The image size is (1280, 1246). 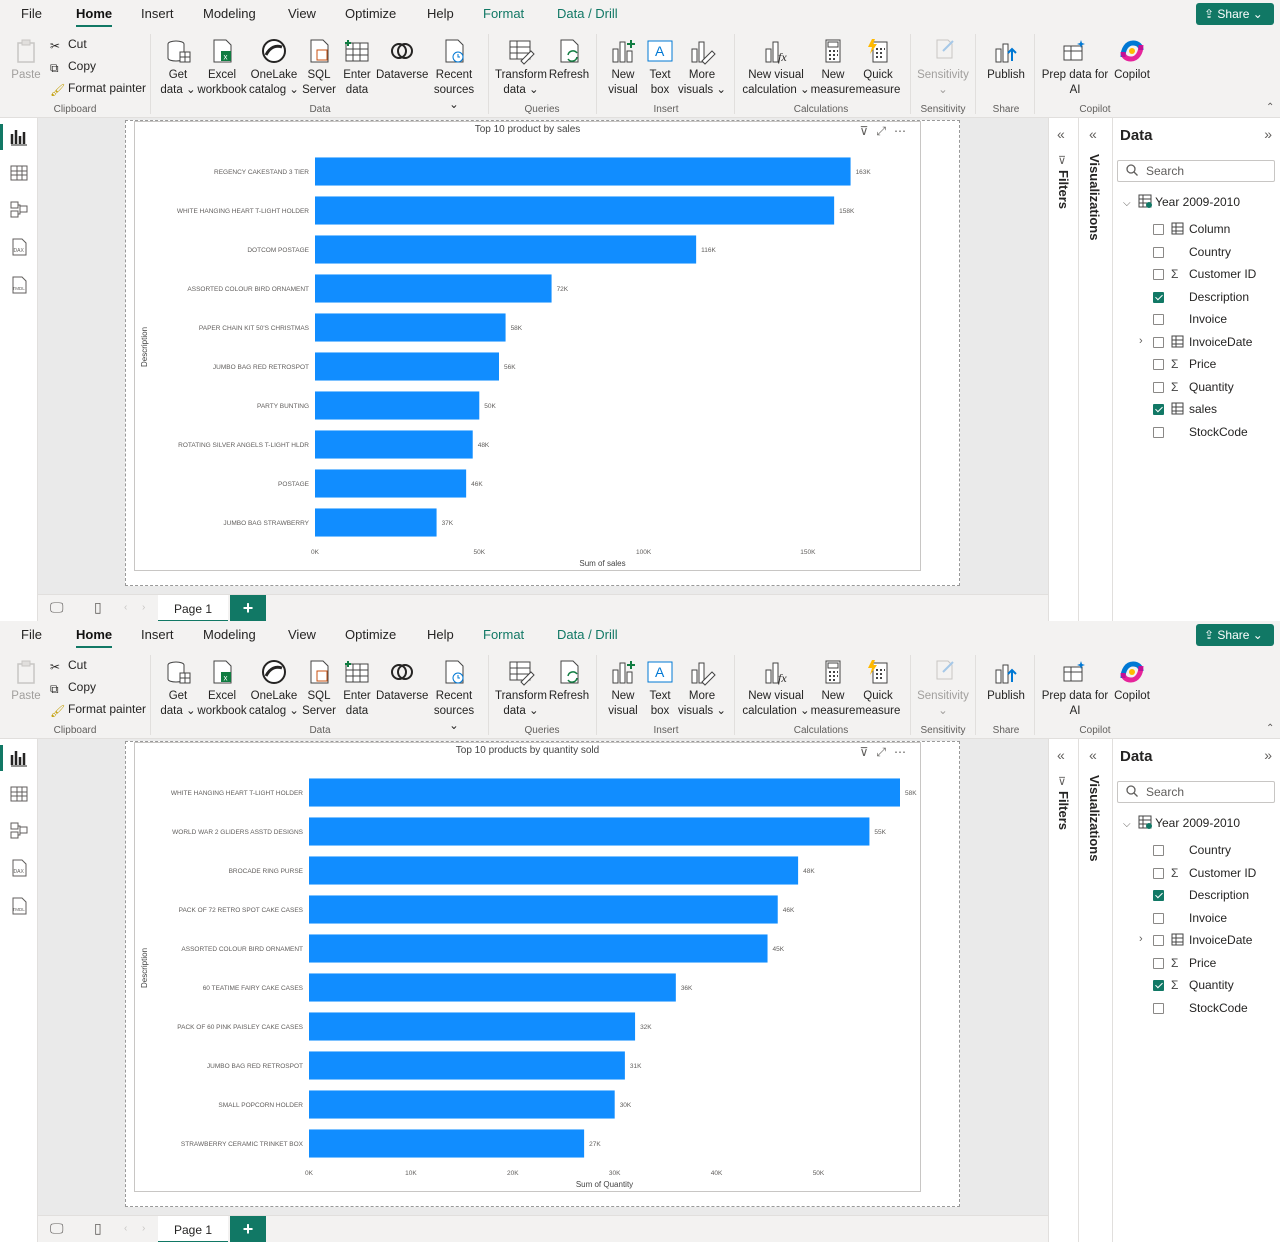 What do you see at coordinates (1141, 340) in the screenshot?
I see `chevron-right-icon: ›` at bounding box center [1141, 340].